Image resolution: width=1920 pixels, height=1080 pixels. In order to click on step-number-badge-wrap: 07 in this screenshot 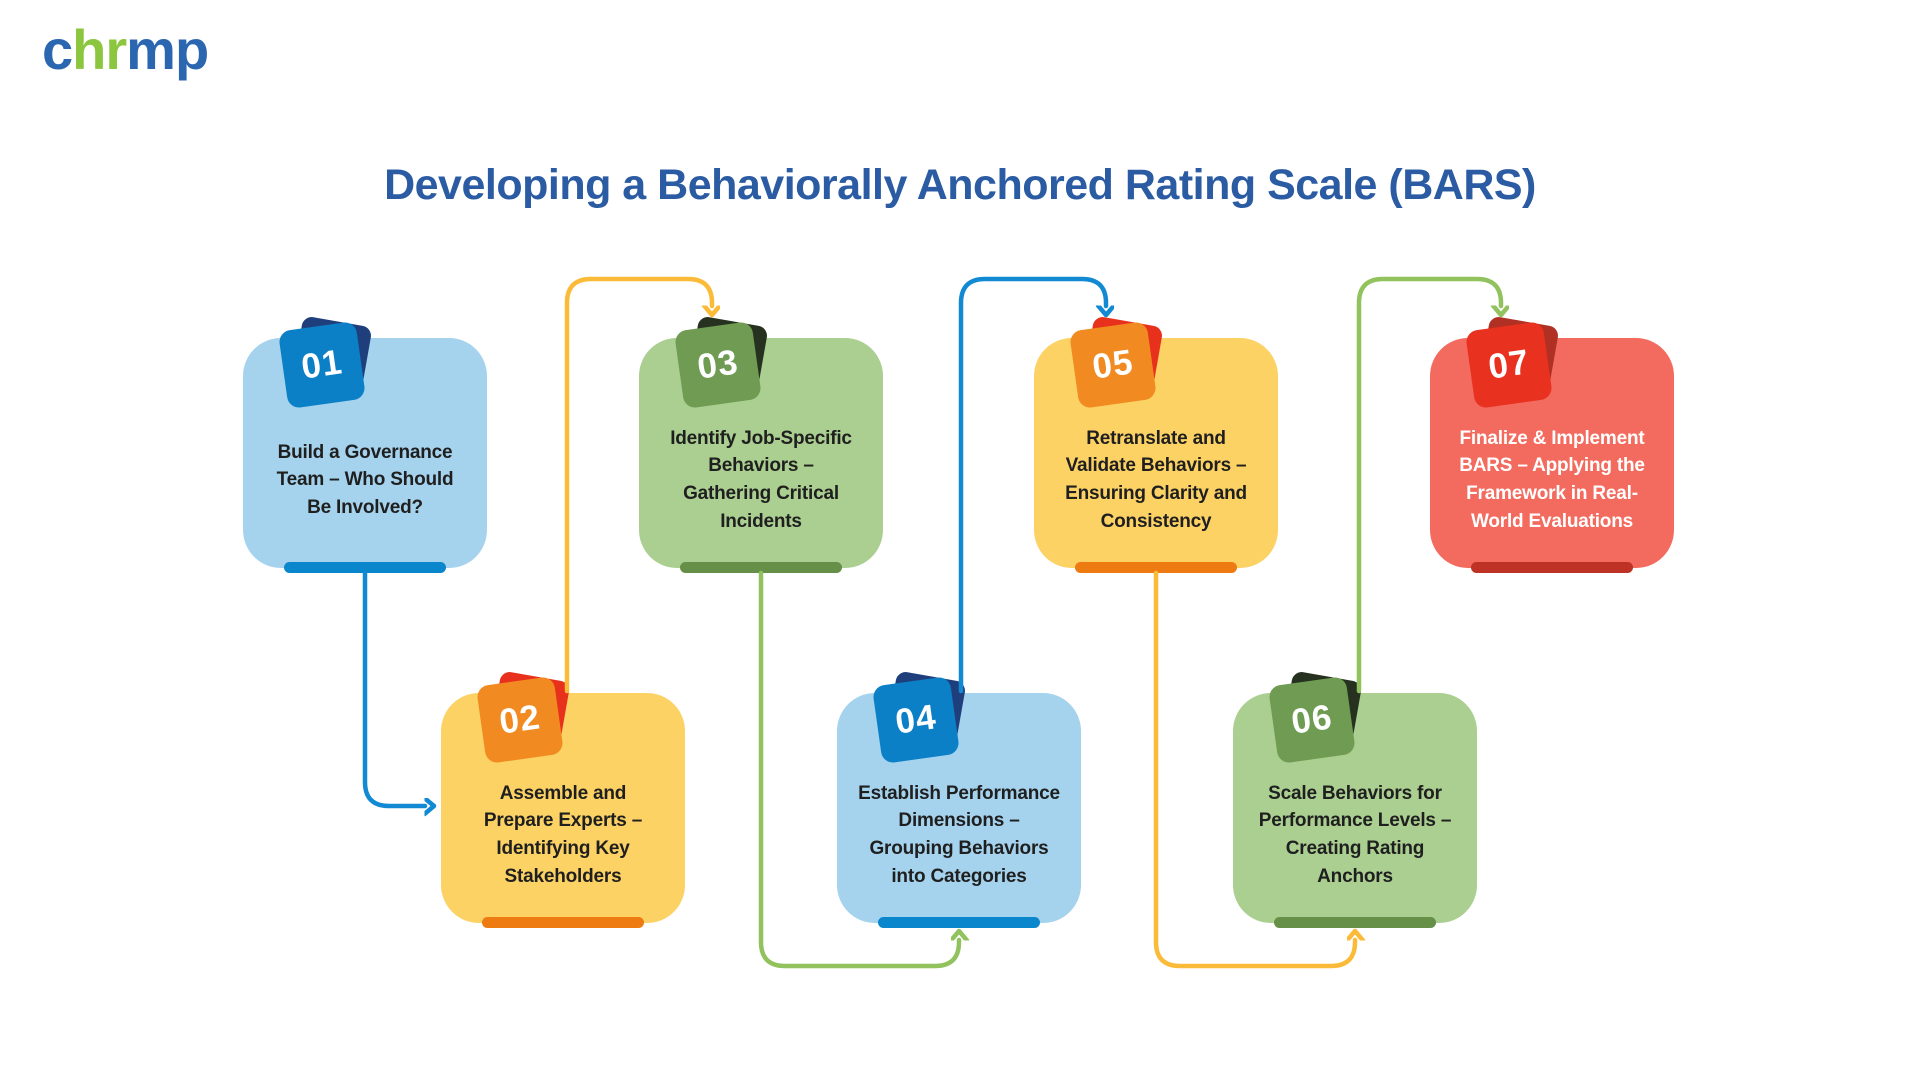, I will do `click(1512, 362)`.